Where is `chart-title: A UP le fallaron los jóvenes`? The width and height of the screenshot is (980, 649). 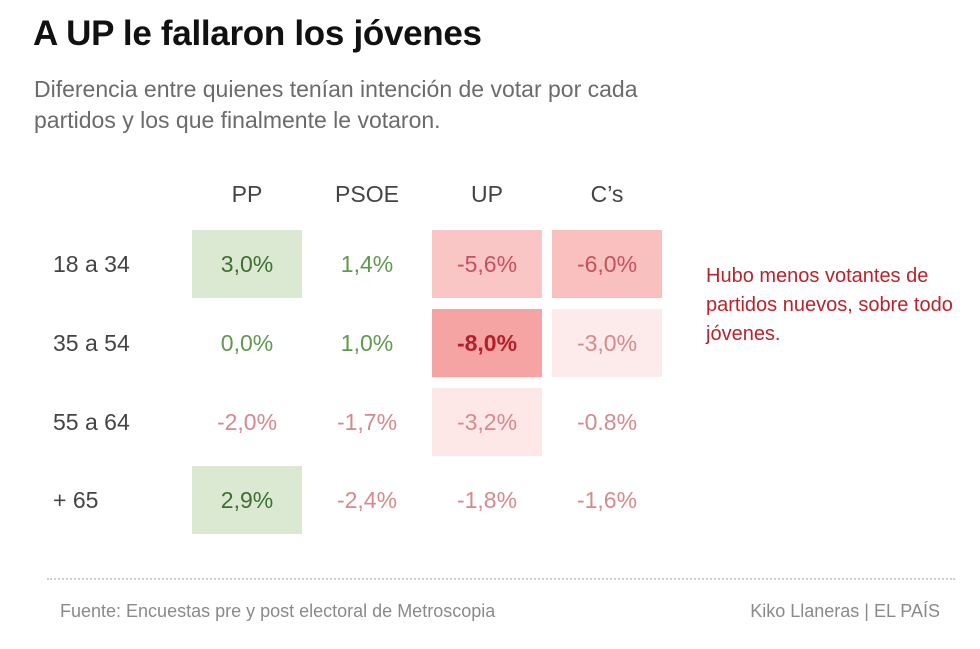
chart-title: A UP le fallaron los jóvenes is located at coordinates (257, 33).